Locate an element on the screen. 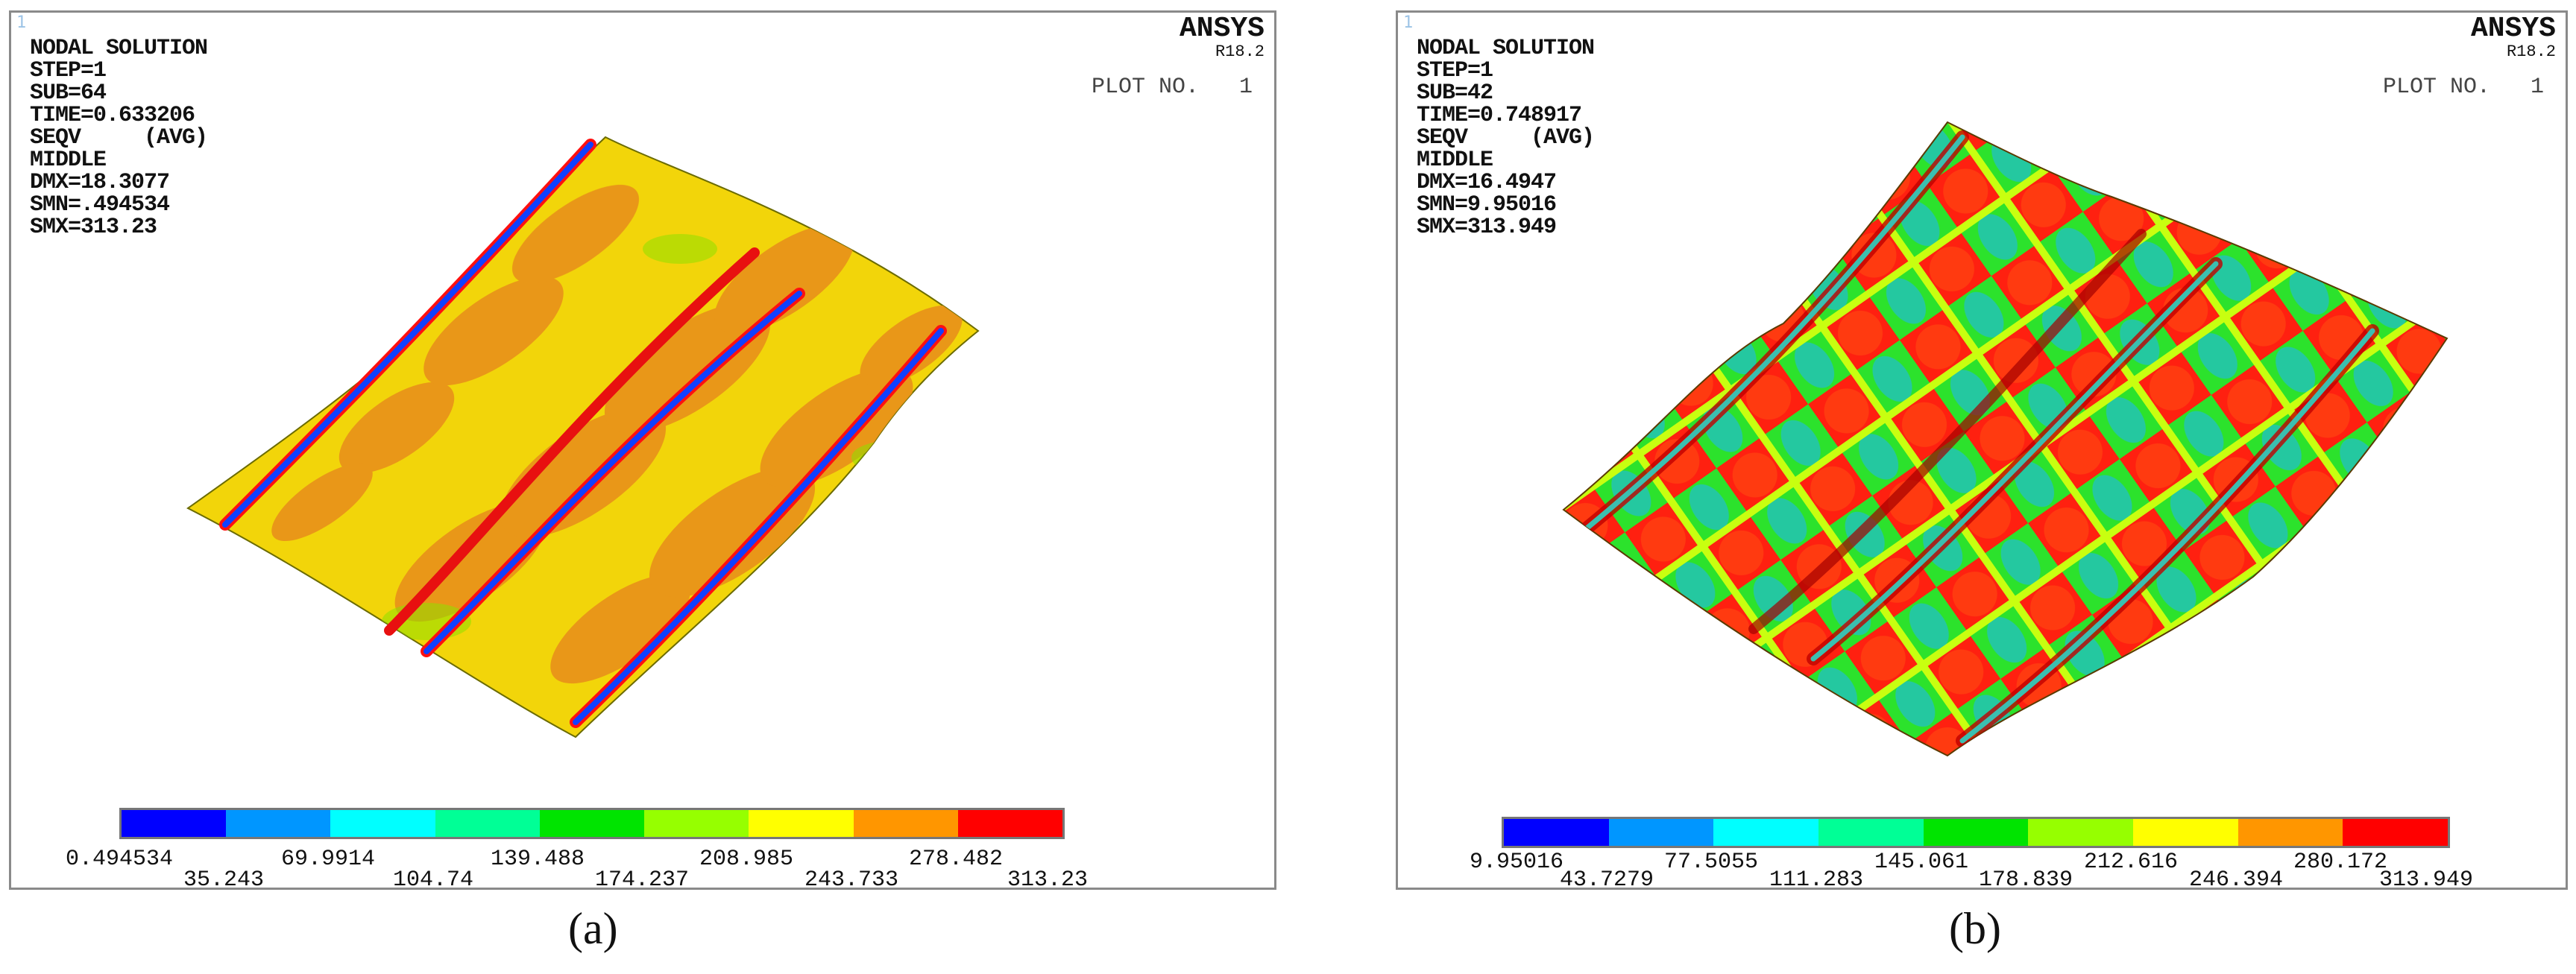 The width and height of the screenshot is (2576, 974). legend-tick: 208.985 is located at coordinates (746, 859).